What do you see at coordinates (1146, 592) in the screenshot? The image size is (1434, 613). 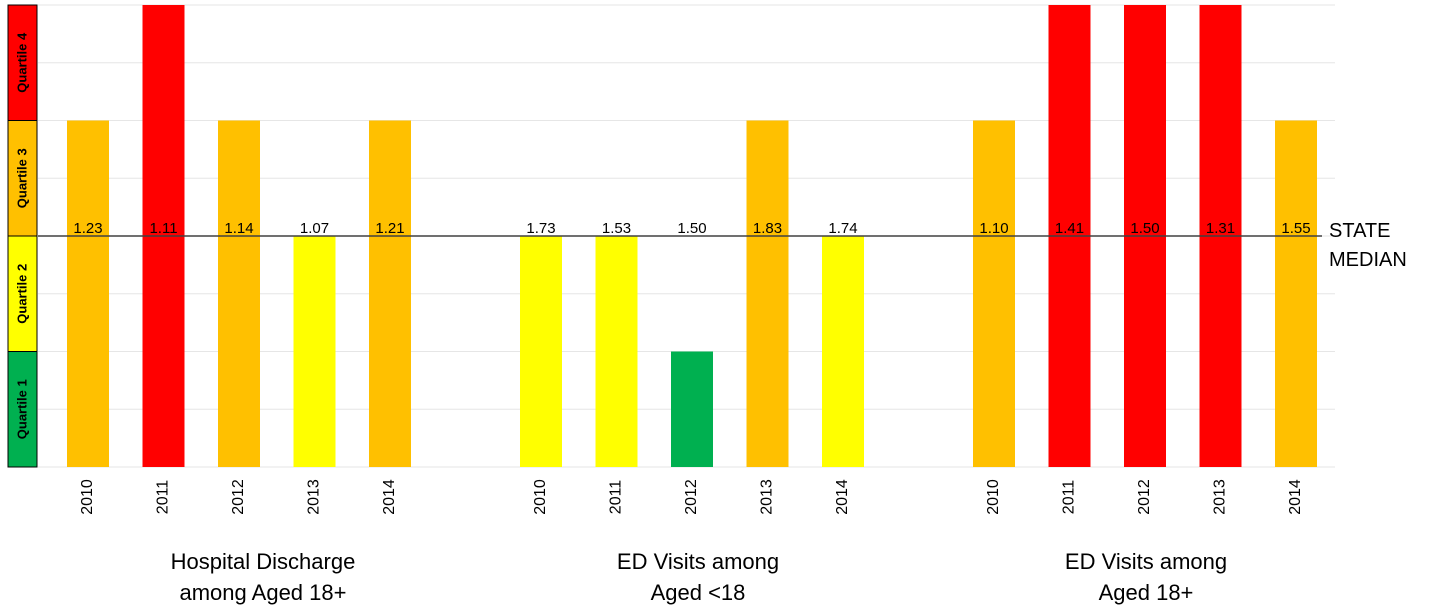 I see `group-title-line2: Aged 18+` at bounding box center [1146, 592].